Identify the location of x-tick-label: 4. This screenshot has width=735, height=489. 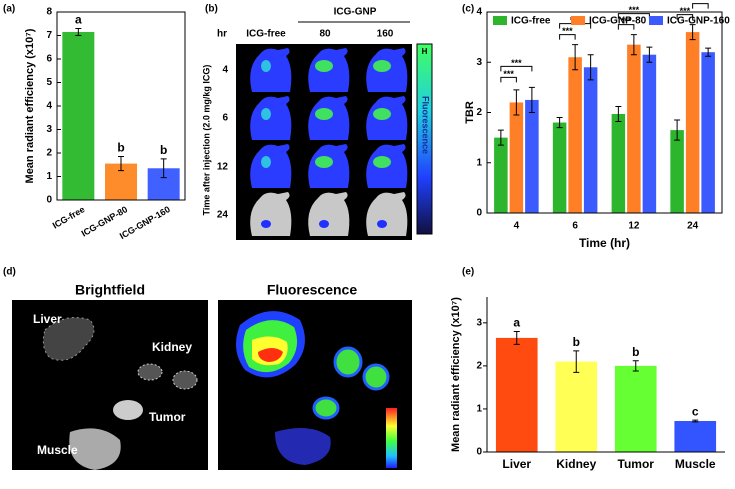
(517, 226).